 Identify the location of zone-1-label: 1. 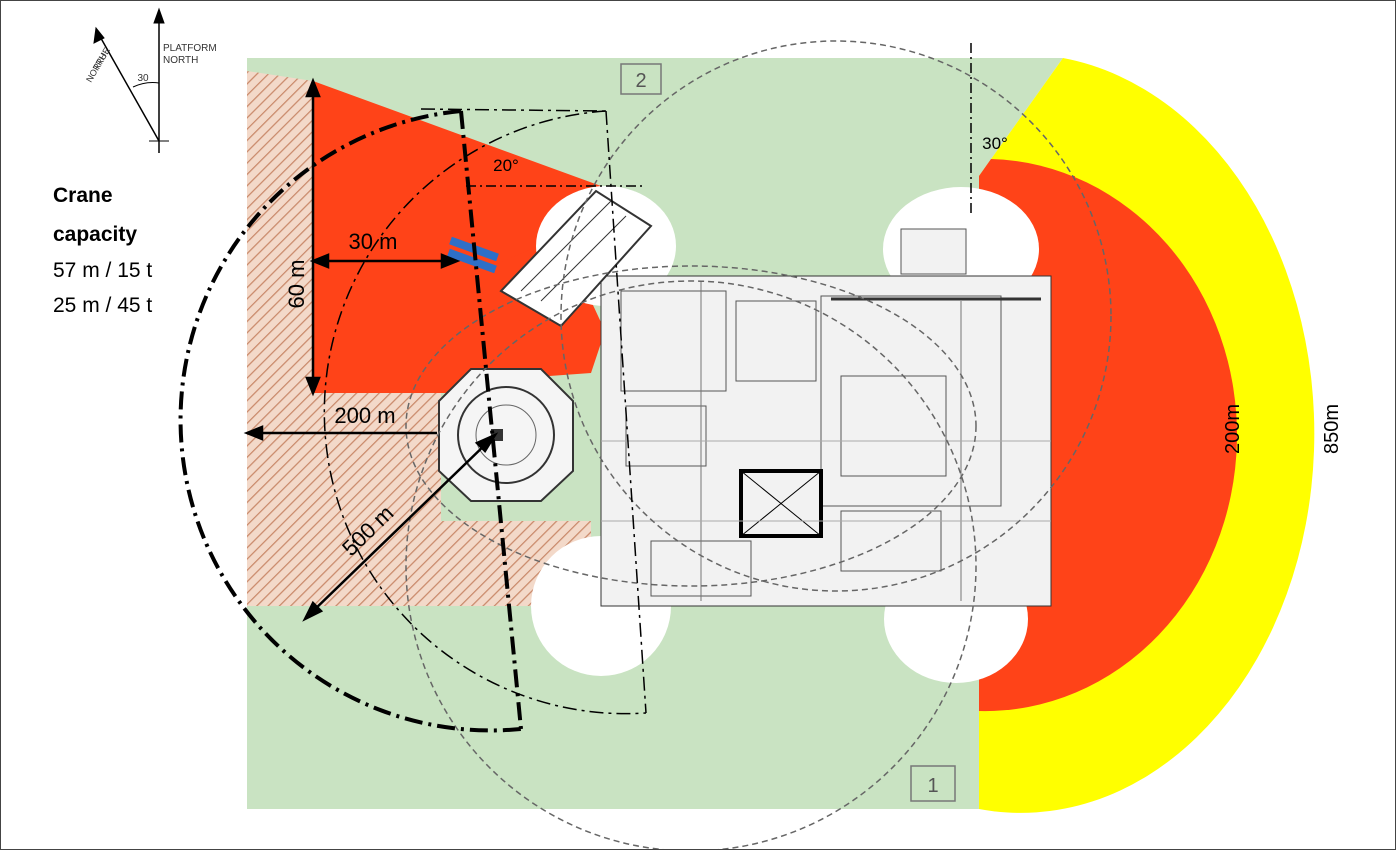
(932, 786).